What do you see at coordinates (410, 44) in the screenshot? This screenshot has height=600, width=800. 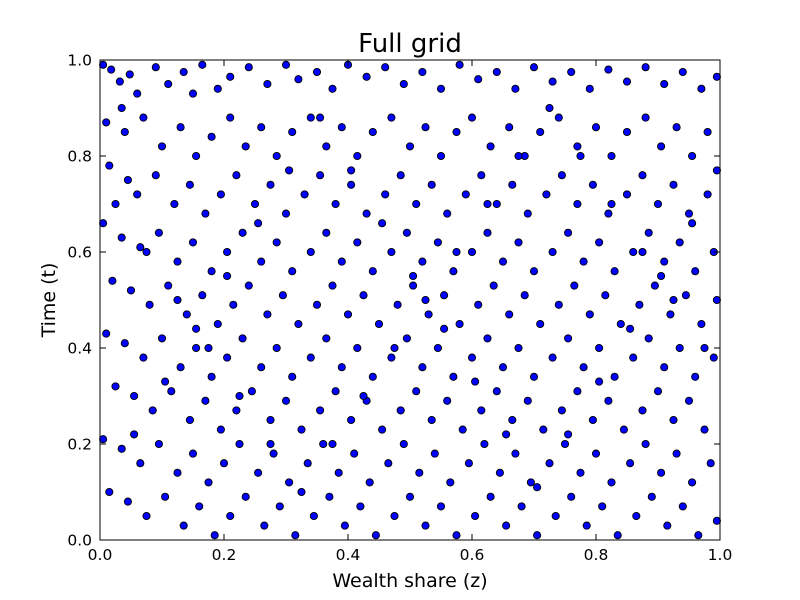 I see `chart-title: Full grid` at bounding box center [410, 44].